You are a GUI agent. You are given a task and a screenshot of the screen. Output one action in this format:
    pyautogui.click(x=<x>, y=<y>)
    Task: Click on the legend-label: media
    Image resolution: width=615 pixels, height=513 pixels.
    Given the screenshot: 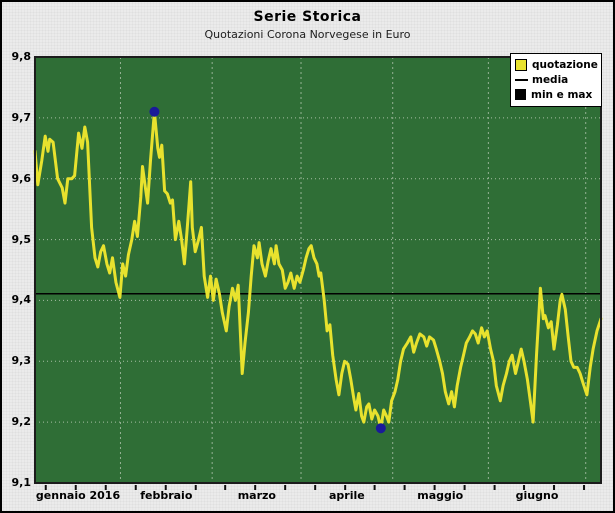 What is the action you would take?
    pyautogui.click(x=550, y=79)
    